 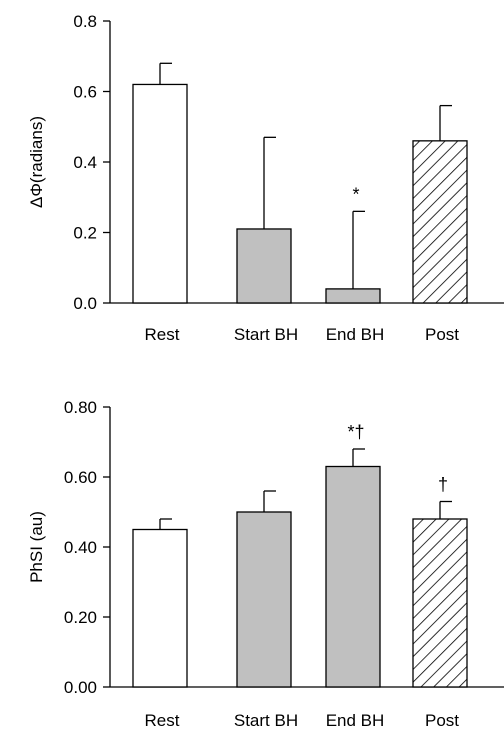 What do you see at coordinates (355, 432) in the screenshot?
I see `significance-marker: *†` at bounding box center [355, 432].